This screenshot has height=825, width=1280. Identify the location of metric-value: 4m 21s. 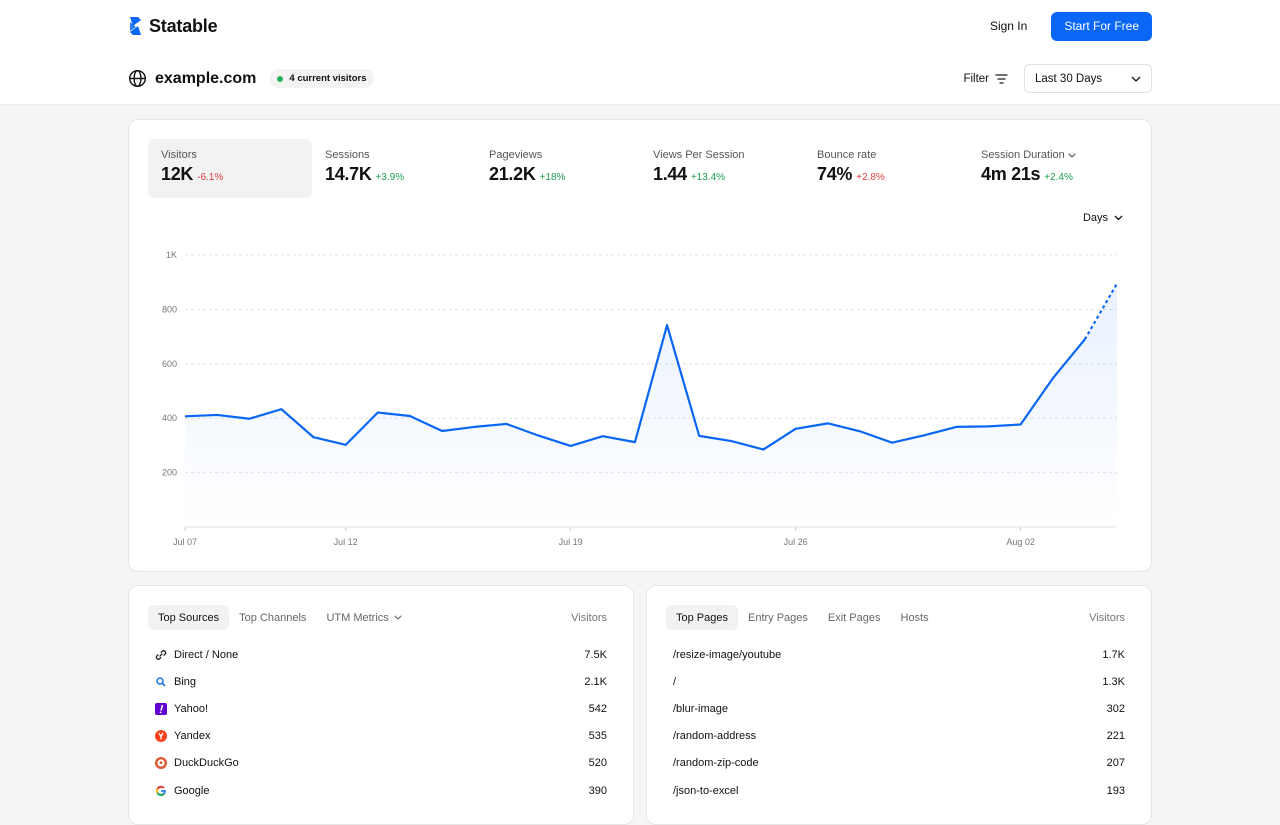
(1011, 174).